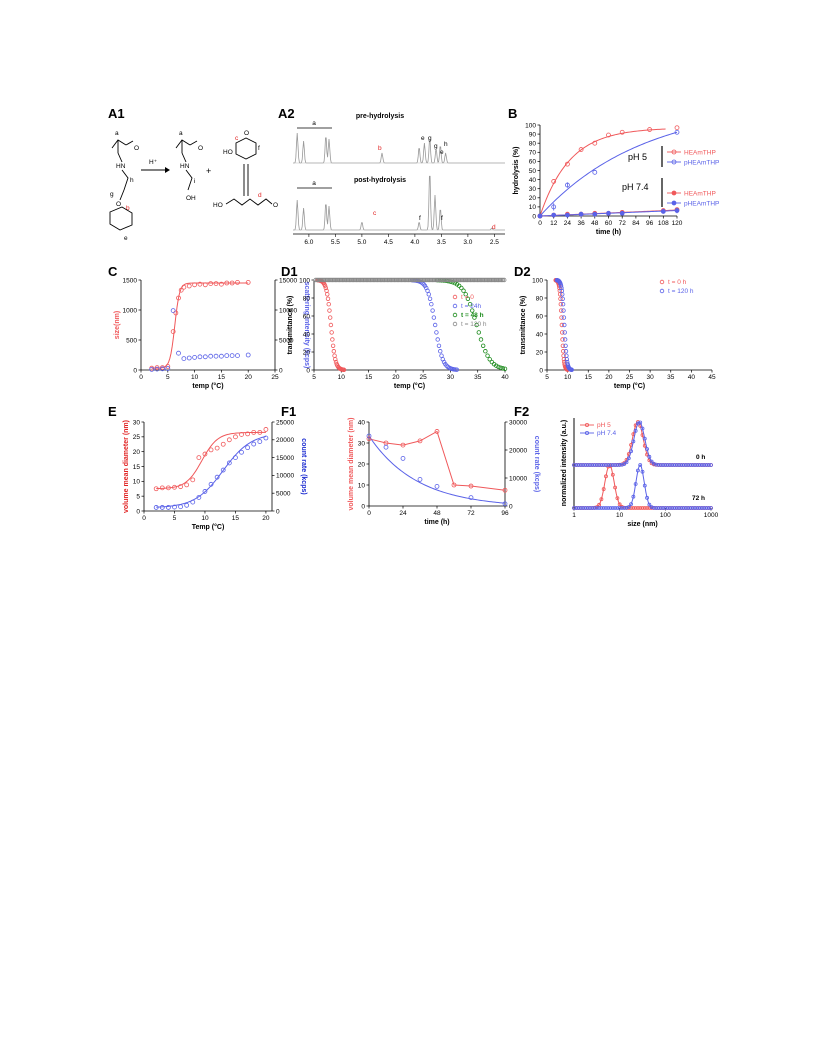 The width and height of the screenshot is (816, 1056). I want to click on peak-label-a-bottom: a, so click(314, 183).